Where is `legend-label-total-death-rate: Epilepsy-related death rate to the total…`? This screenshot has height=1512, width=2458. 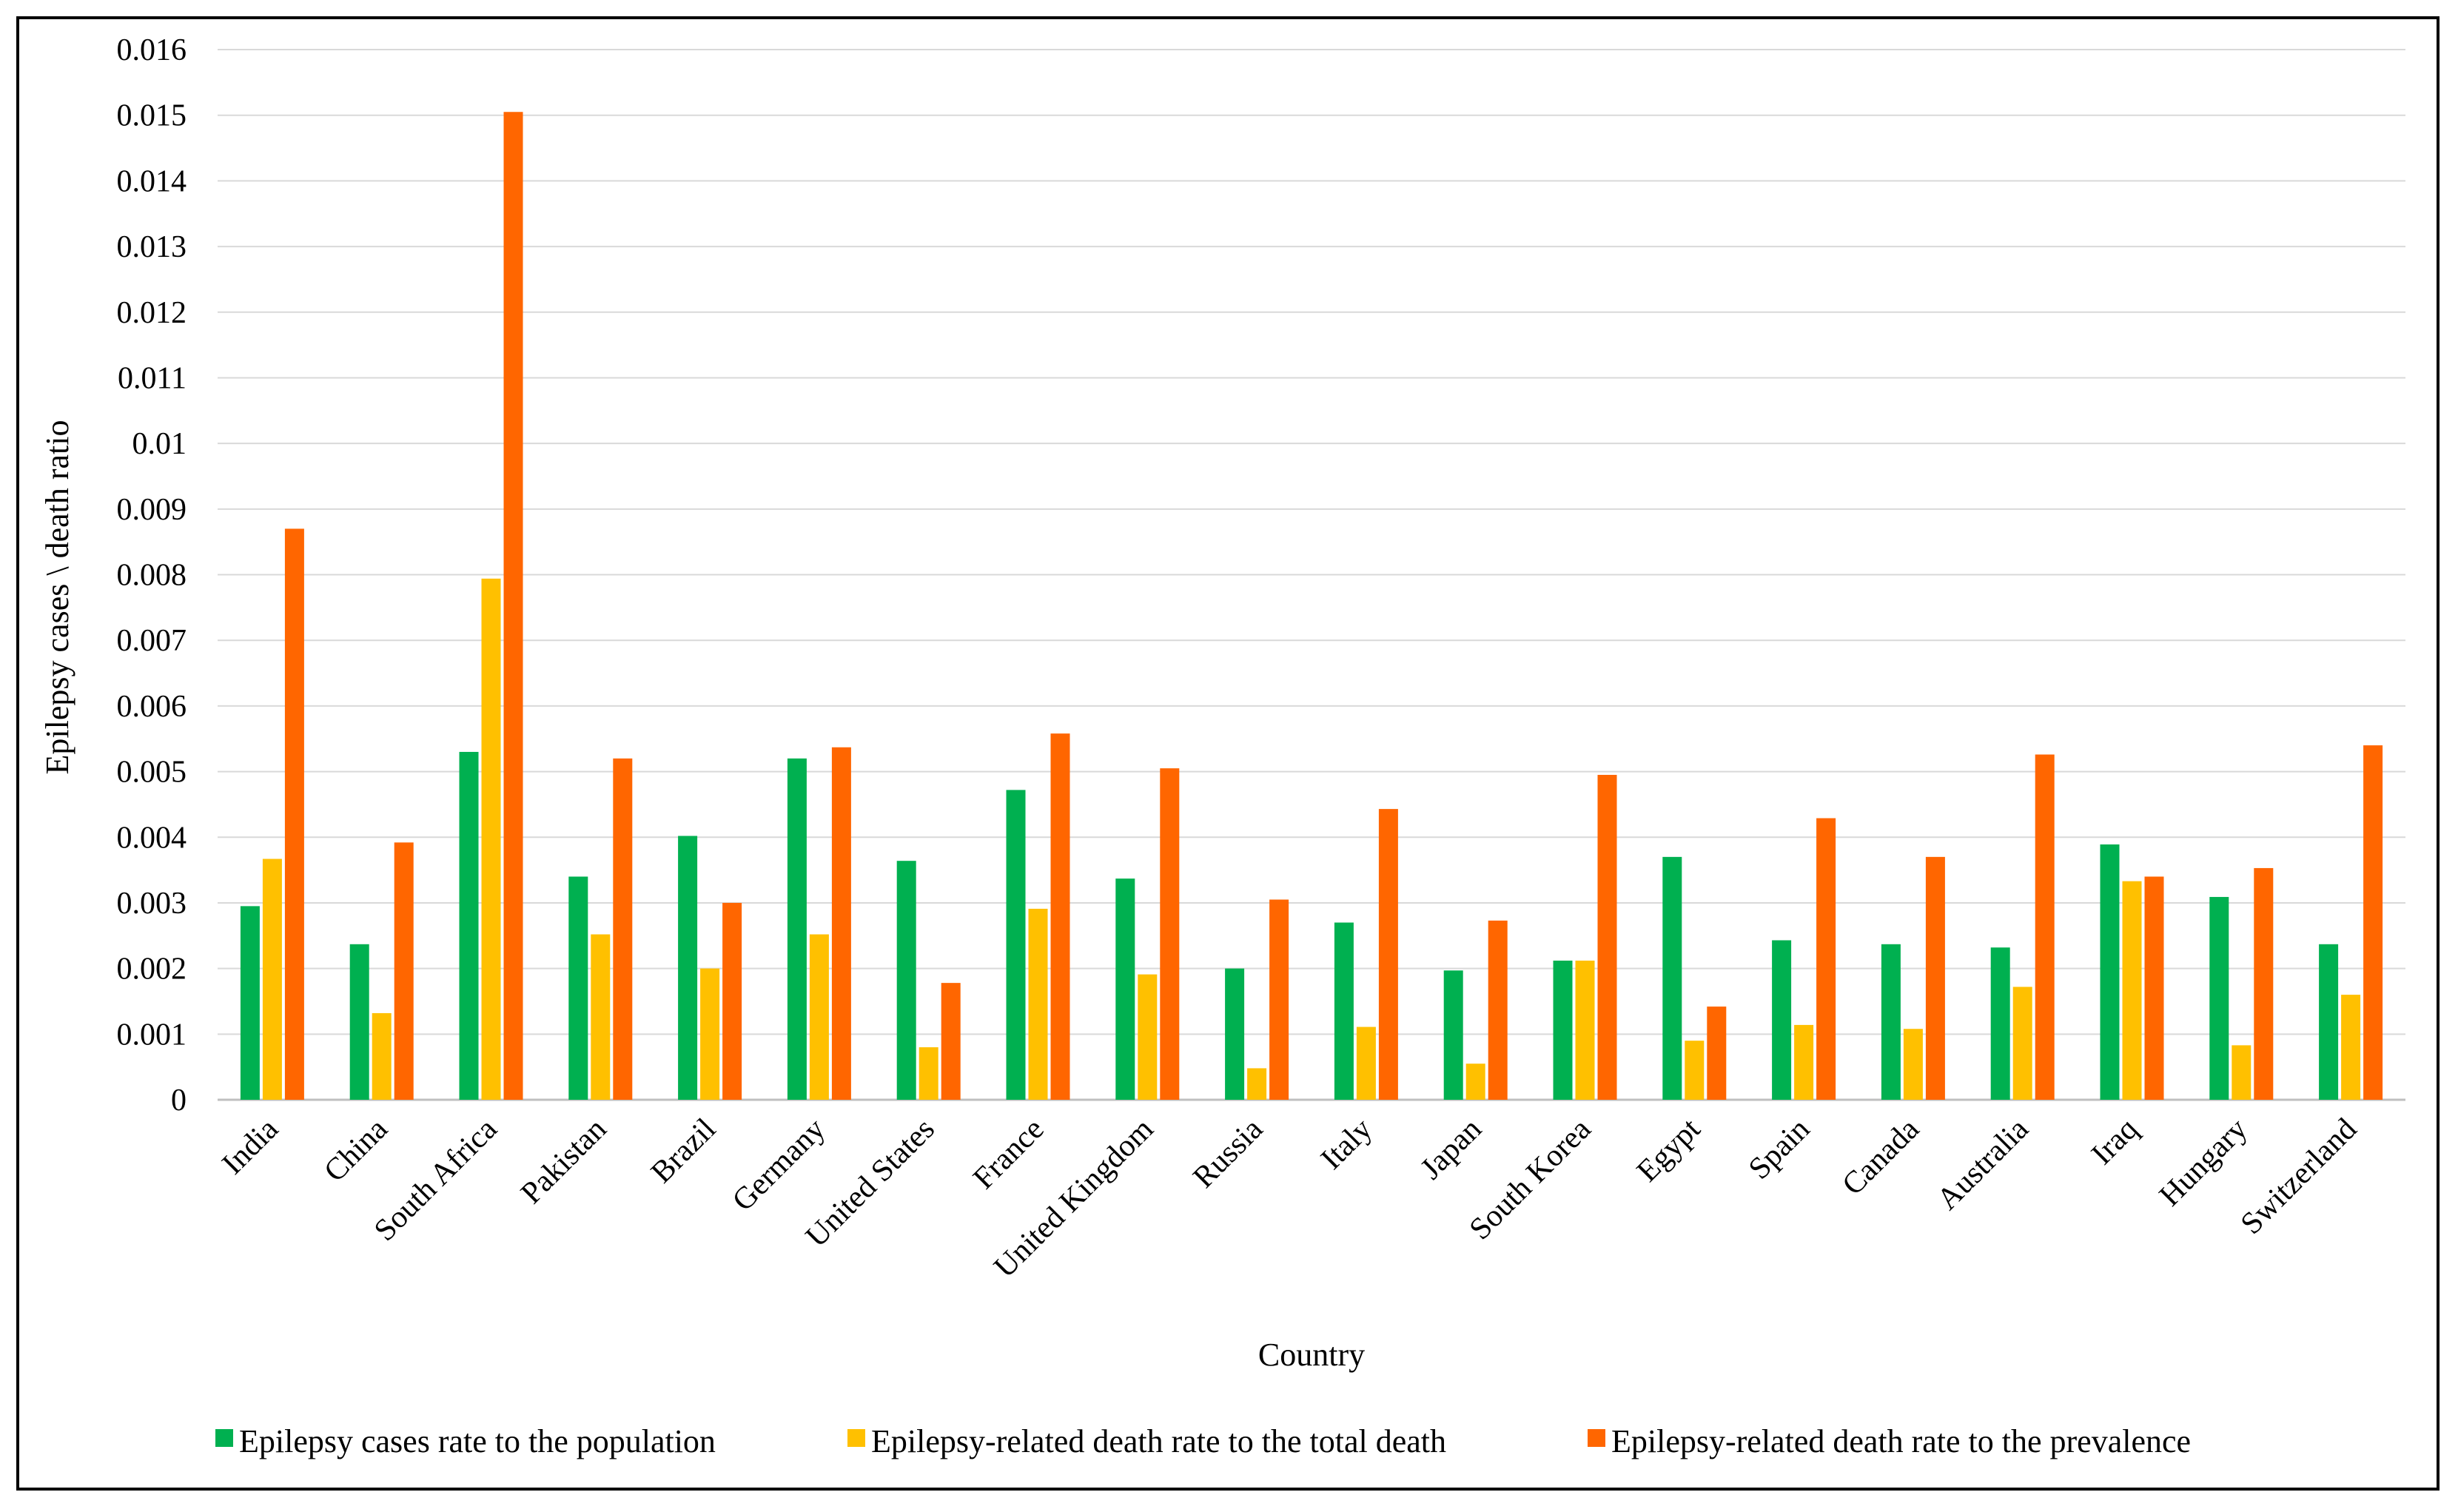 legend-label-total-death-rate: Epilepsy-related death rate to the total… is located at coordinates (1158, 1441).